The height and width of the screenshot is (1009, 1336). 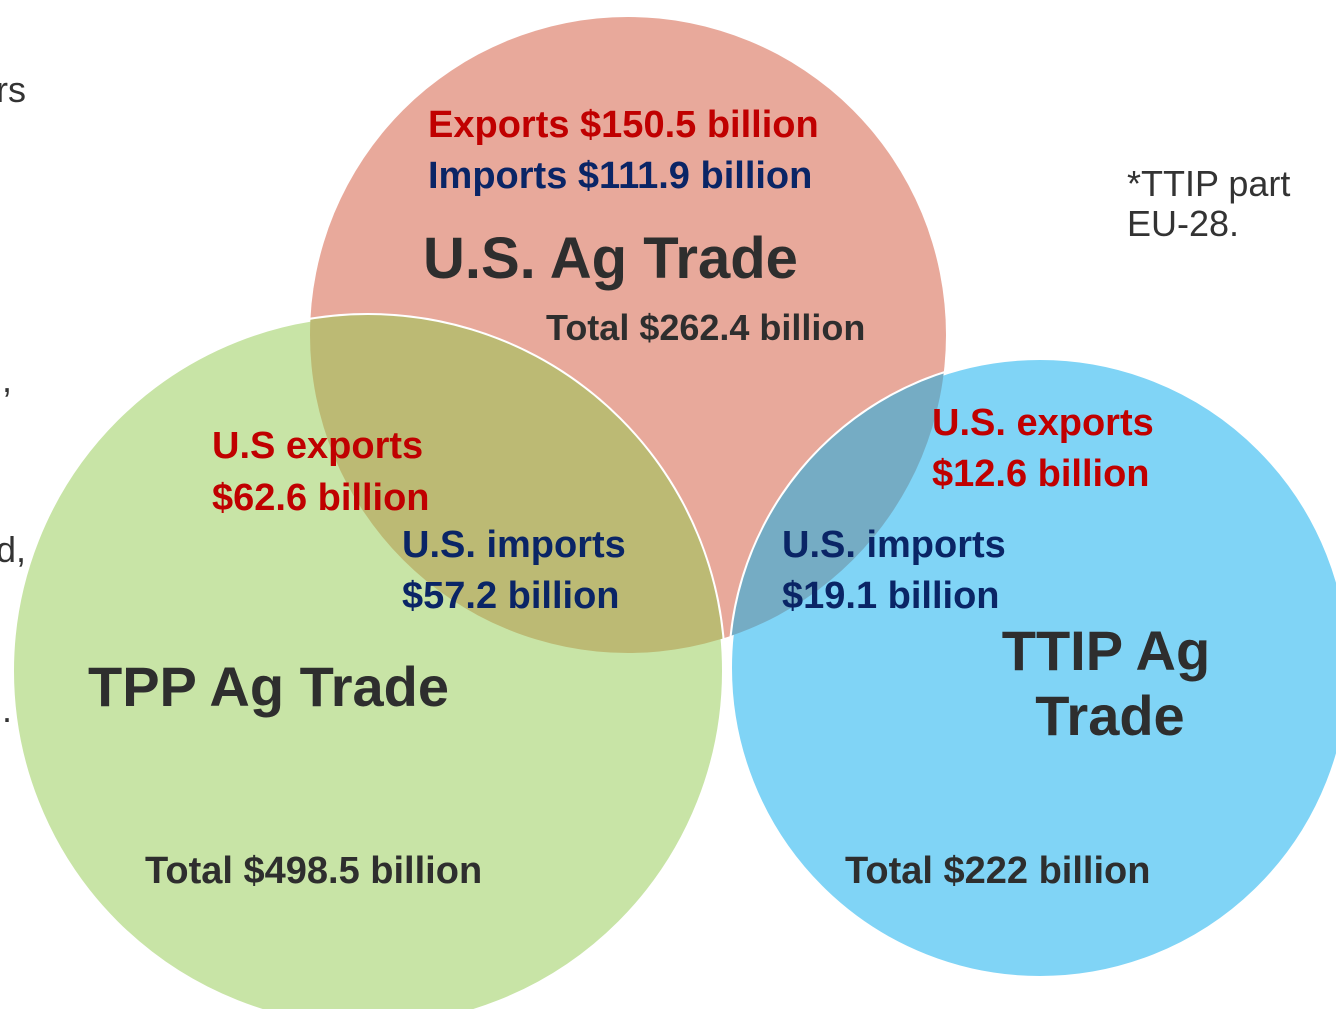 I want to click on fragment: ., so click(x=7, y=709).